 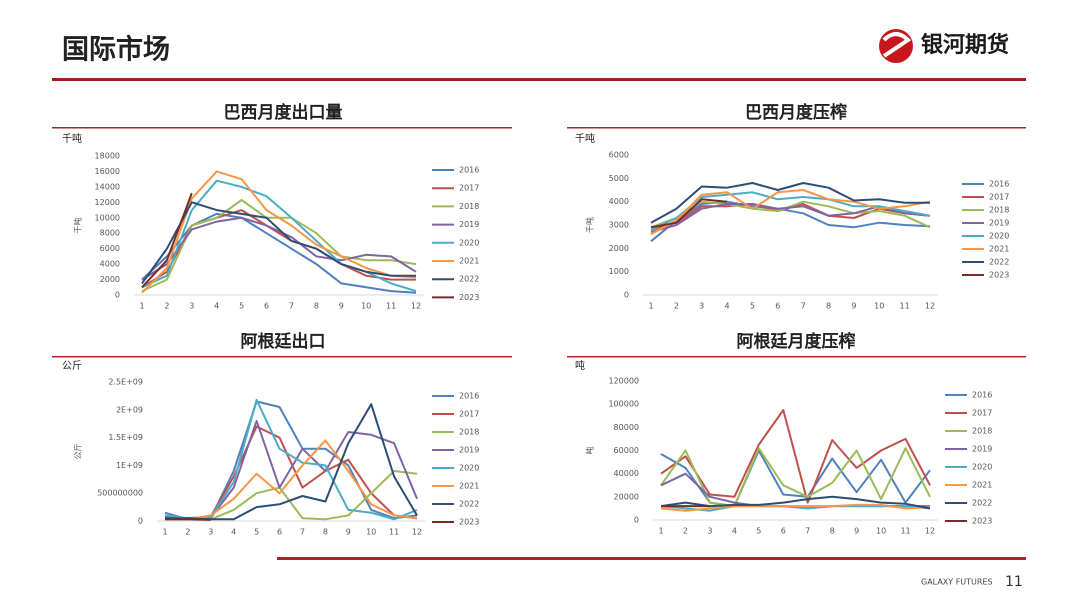 I want to click on y-tick-label: 1.5E+09, so click(x=125, y=437).